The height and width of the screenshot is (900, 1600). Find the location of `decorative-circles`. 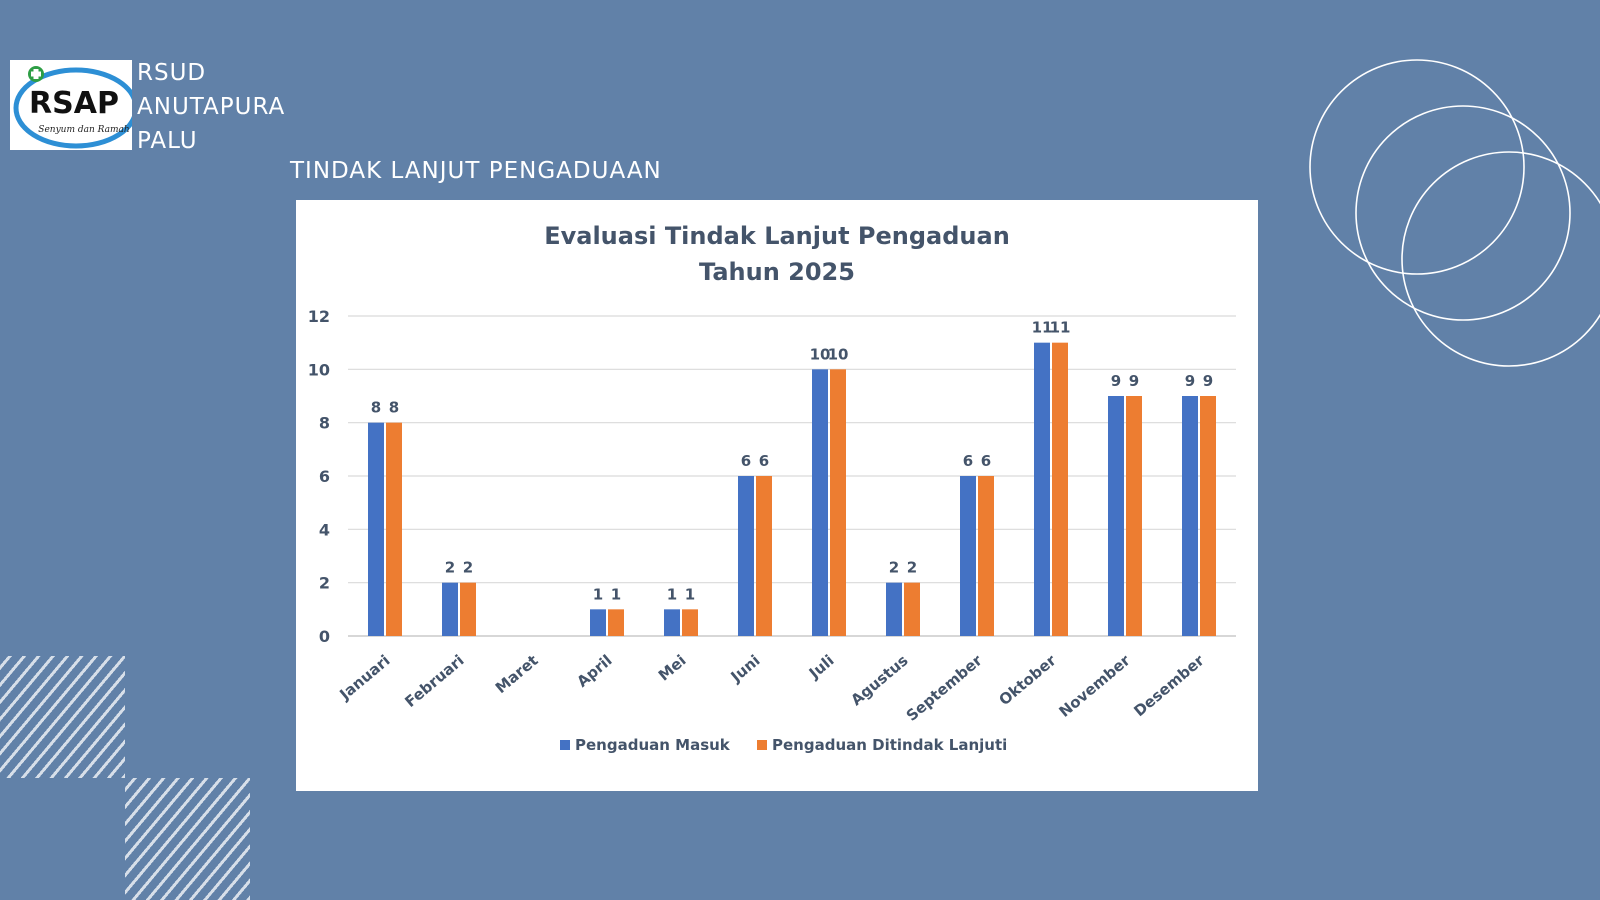

decorative-circles is located at coordinates (1454, 213).